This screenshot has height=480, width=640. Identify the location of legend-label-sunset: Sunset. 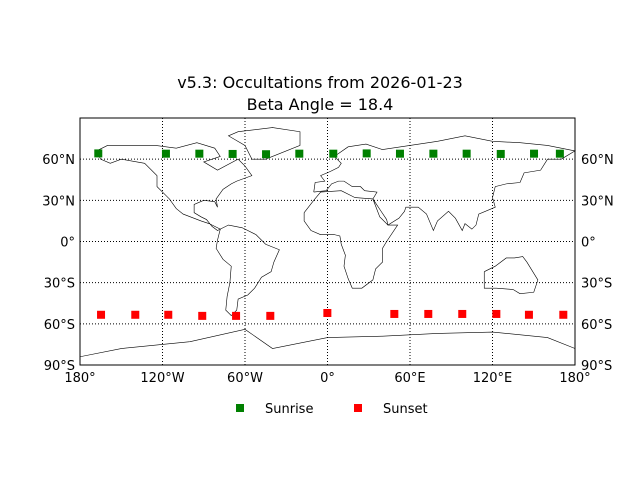
(405, 409).